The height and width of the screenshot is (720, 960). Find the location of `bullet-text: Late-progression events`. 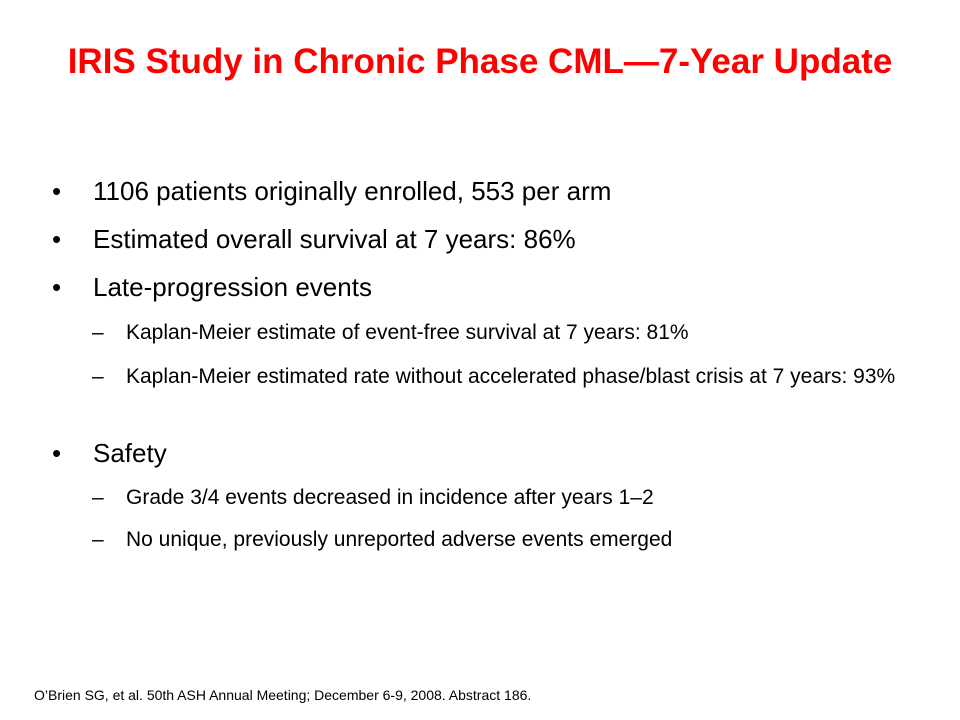

bullet-text: Late-progression events is located at coordinates (232, 287).